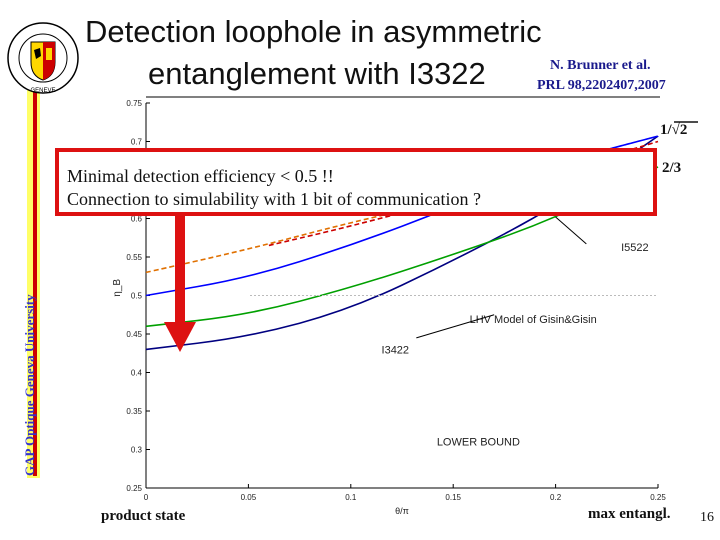  Describe the element at coordinates (137, 219) in the screenshot. I see `y-tick-label: 0.6` at that location.